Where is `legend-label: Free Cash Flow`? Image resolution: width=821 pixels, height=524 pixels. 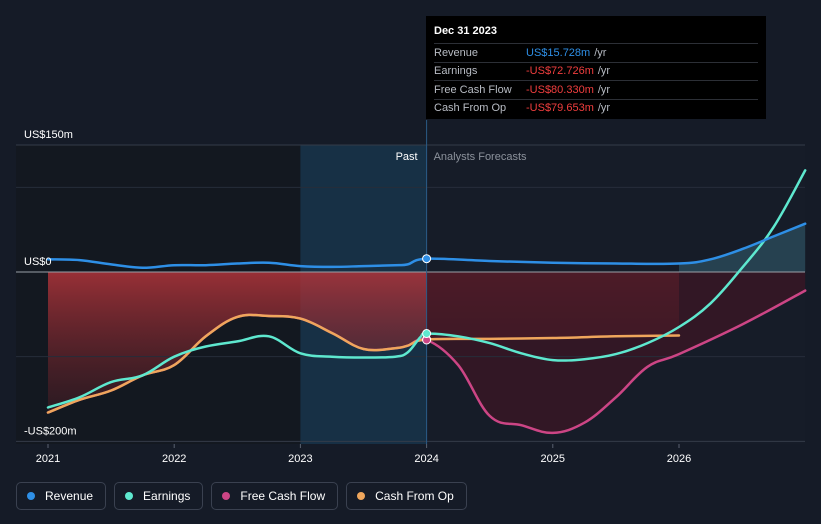 legend-label: Free Cash Flow is located at coordinates (283, 496).